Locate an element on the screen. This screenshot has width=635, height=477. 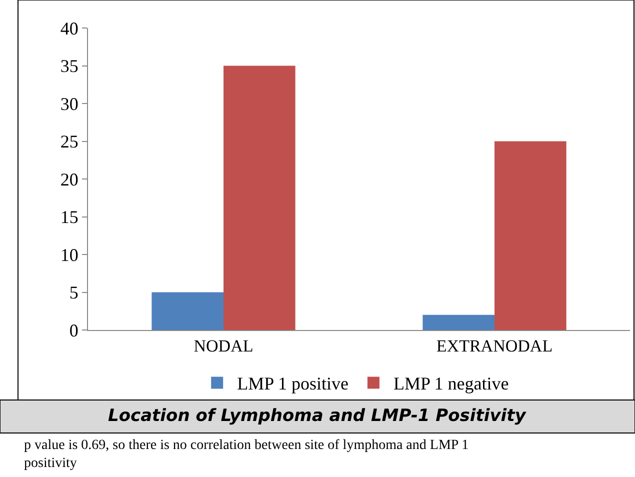
text: p value is 0.69, so there is no correlation between site of lymphoma and LMP 1 positivity is located at coordinates (246, 455).